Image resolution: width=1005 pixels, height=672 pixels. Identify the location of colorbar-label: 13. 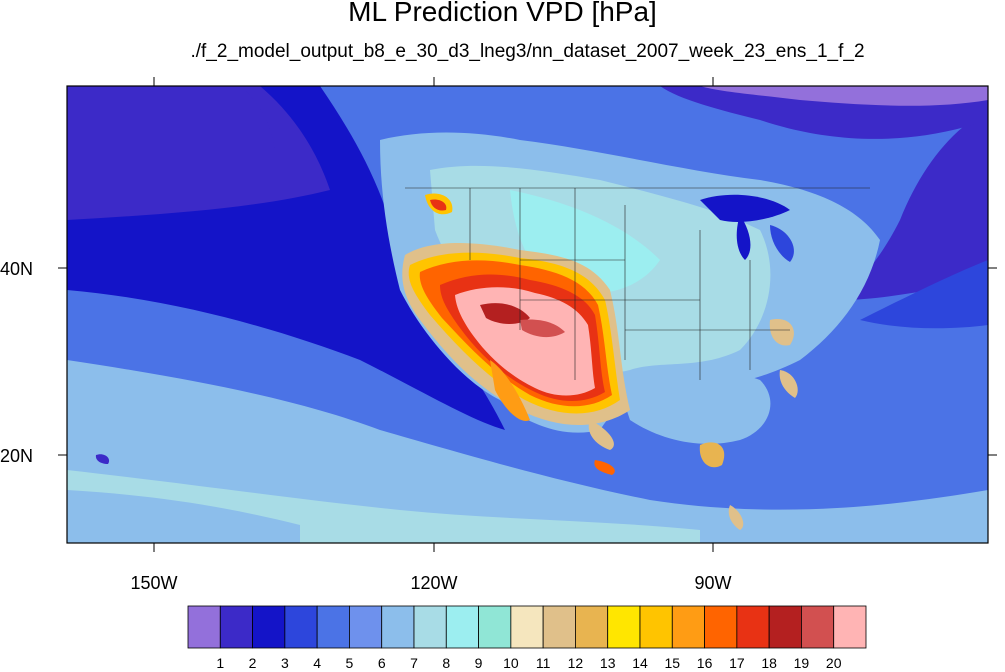
(608, 663).